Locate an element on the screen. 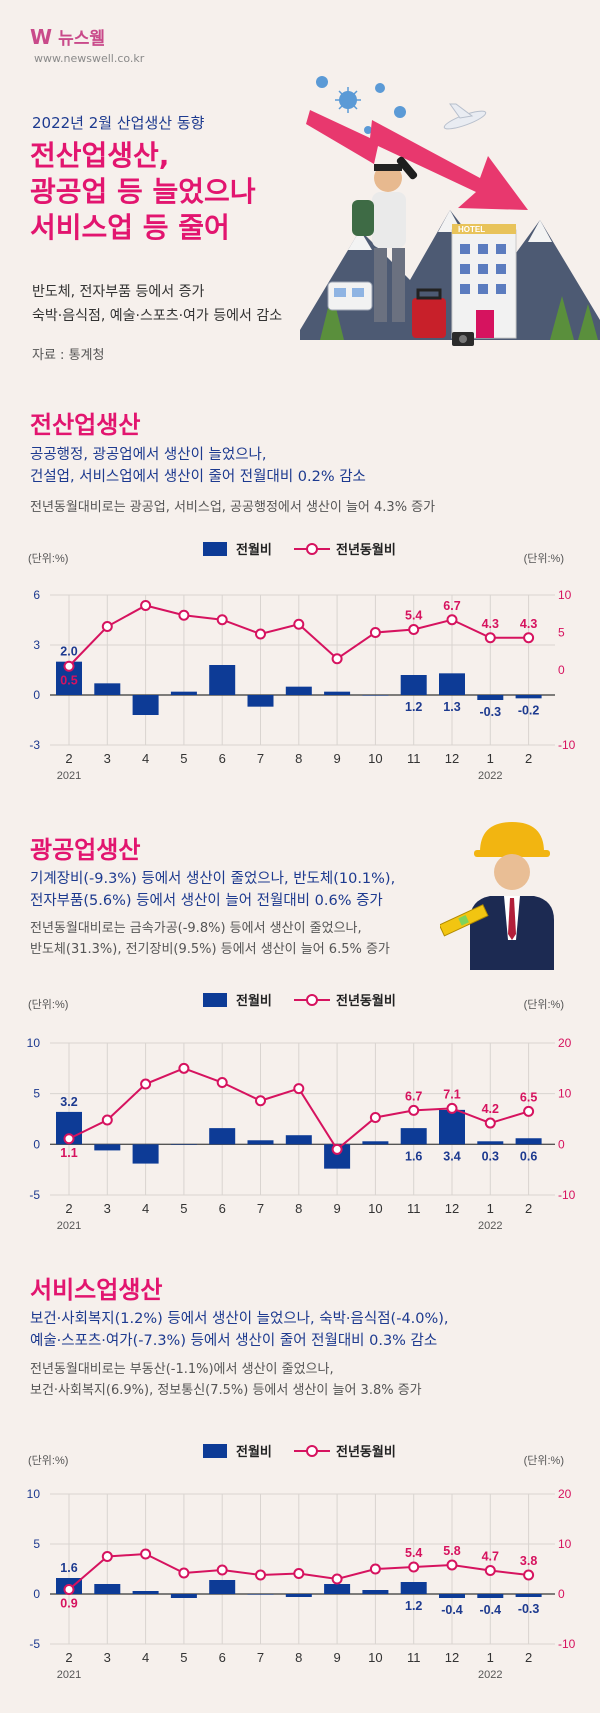 Image resolution: width=600 pixels, height=1713 pixels. traveler-figure is located at coordinates (385, 239).